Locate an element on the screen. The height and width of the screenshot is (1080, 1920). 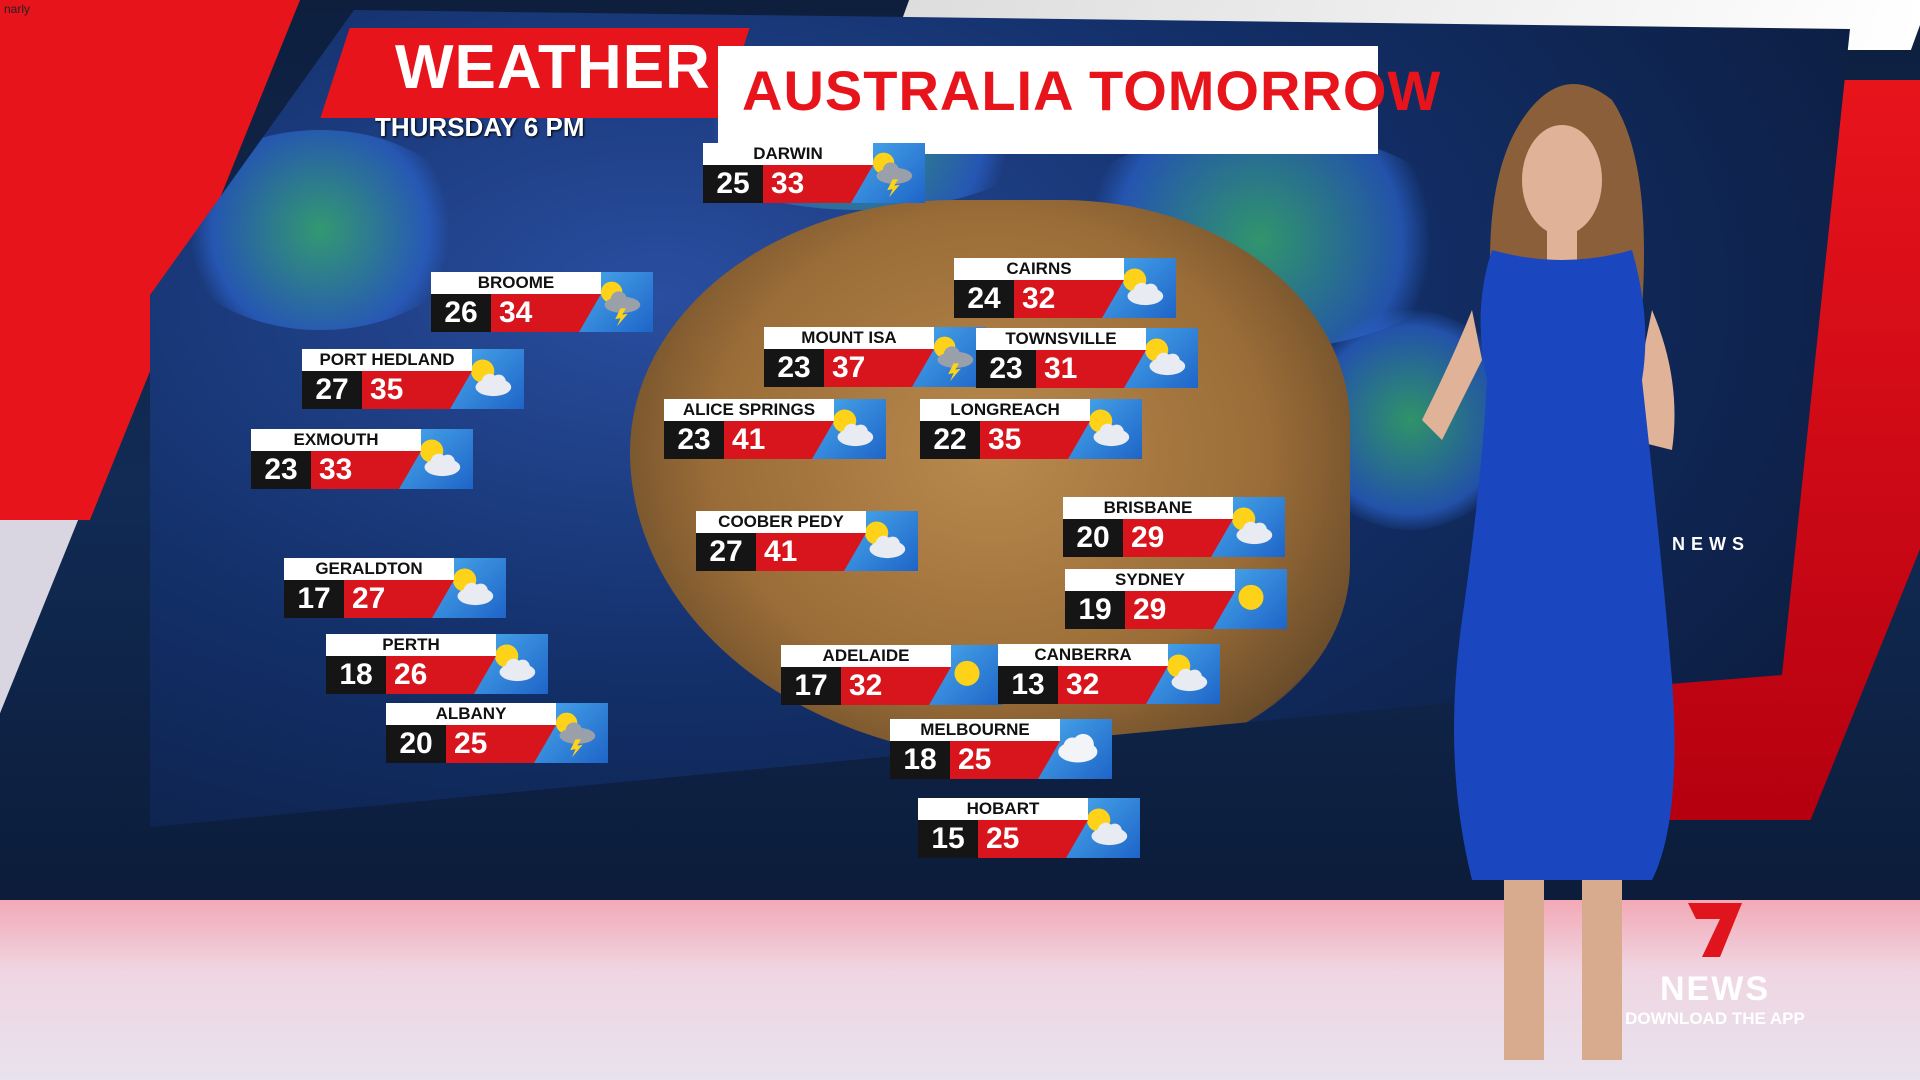
min-temp: 19 is located at coordinates (1095, 610).